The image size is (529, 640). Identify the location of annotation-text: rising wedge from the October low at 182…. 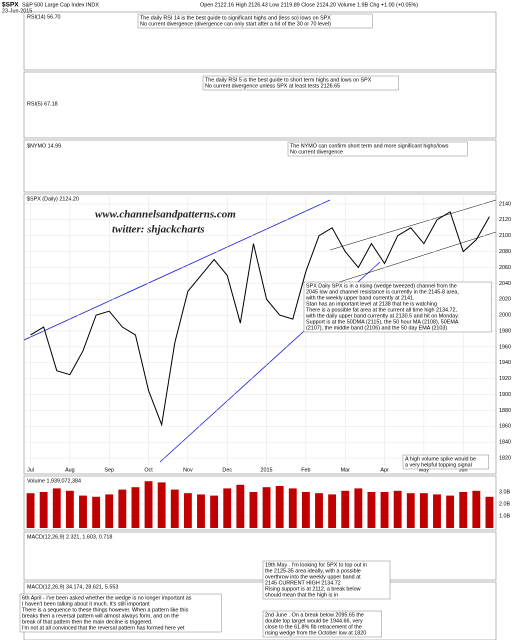
(315, 633).